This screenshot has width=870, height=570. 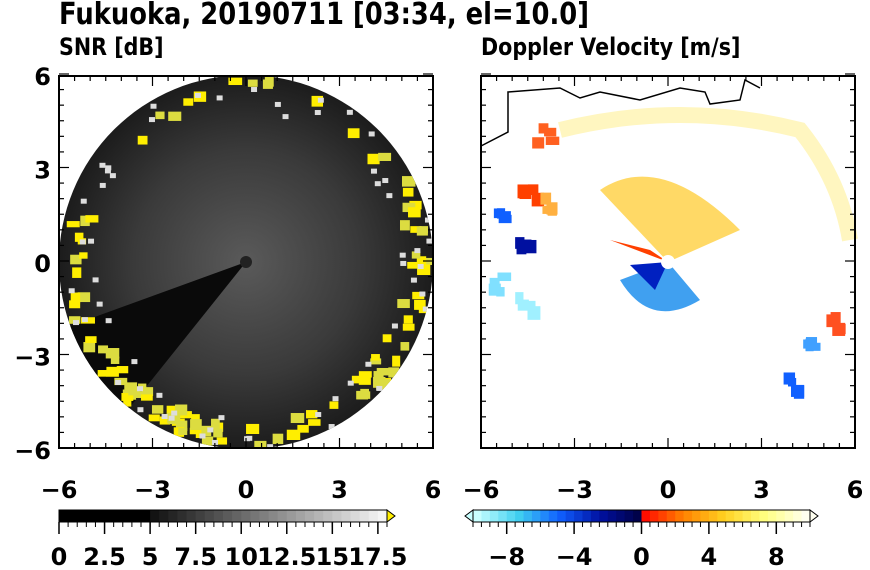 I want to click on x-tick-label: −6, so click(x=481, y=490).